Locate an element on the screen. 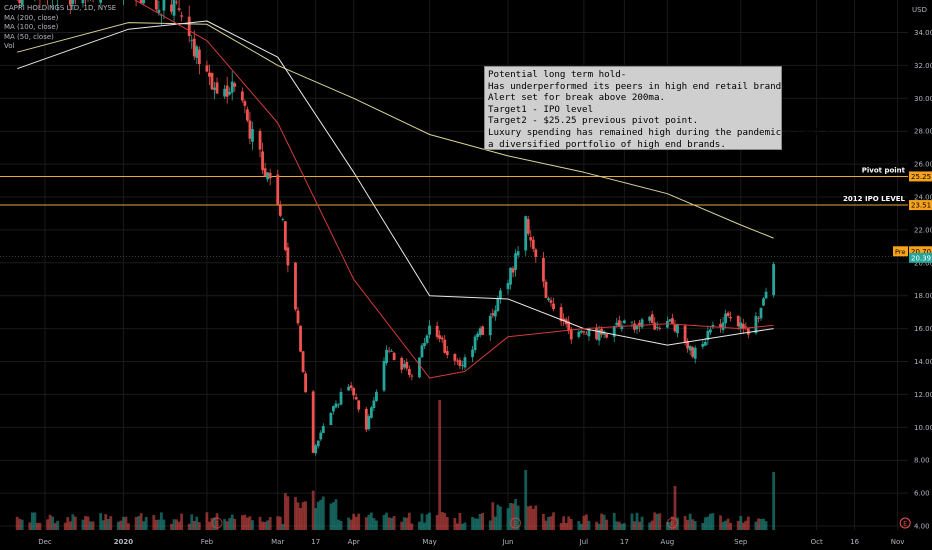 The width and height of the screenshot is (932, 550). x-tick-label: Mar is located at coordinates (277, 542).